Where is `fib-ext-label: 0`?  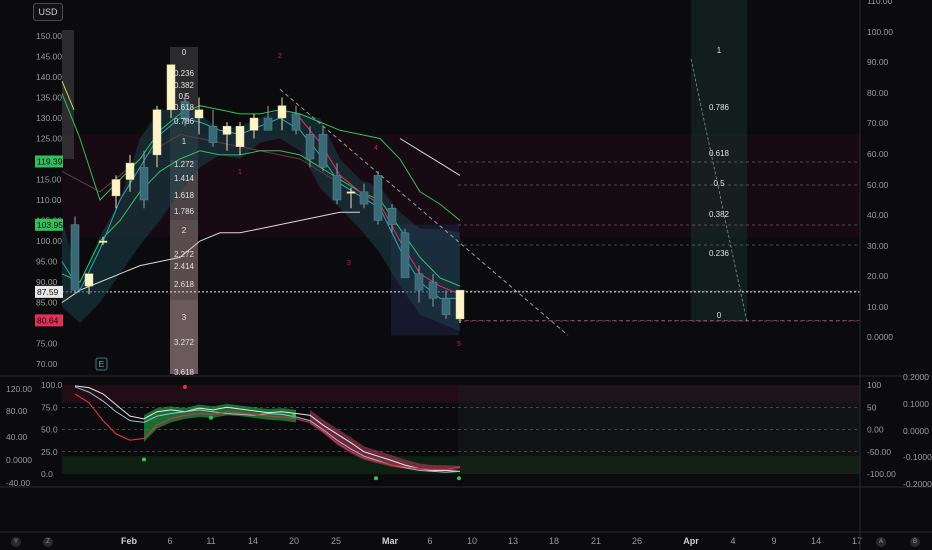
fib-ext-label: 0 is located at coordinates (184, 52).